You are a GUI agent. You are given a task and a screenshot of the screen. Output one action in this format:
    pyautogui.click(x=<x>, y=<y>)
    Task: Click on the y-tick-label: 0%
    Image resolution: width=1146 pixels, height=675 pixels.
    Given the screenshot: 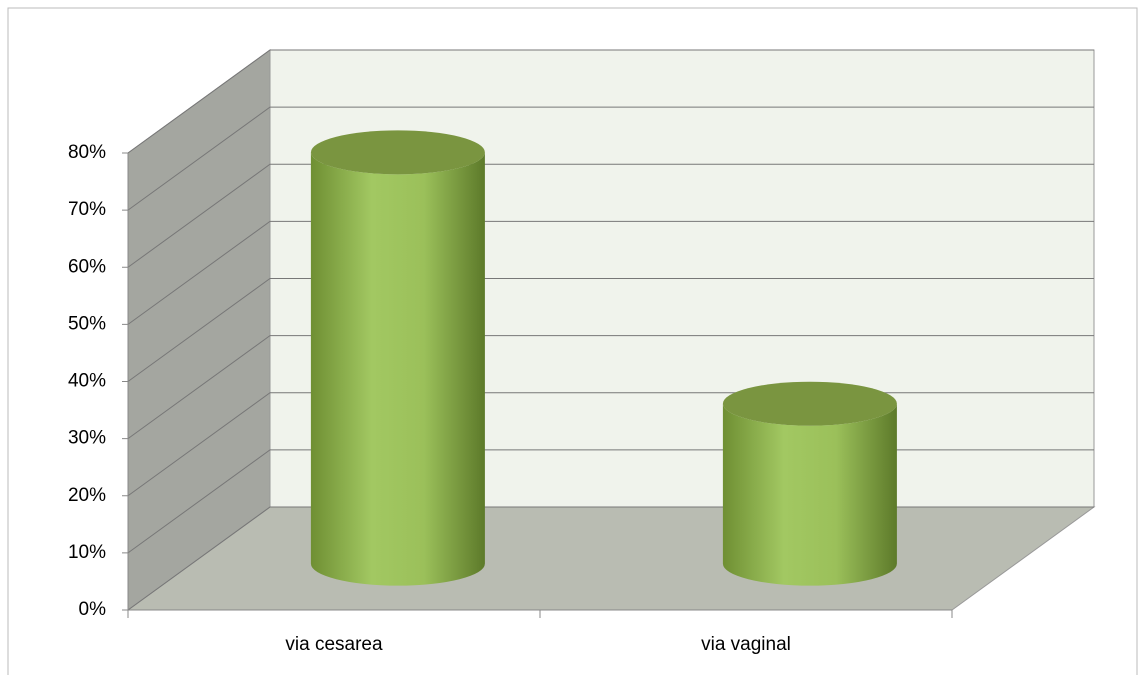 What is the action you would take?
    pyautogui.click(x=93, y=609)
    